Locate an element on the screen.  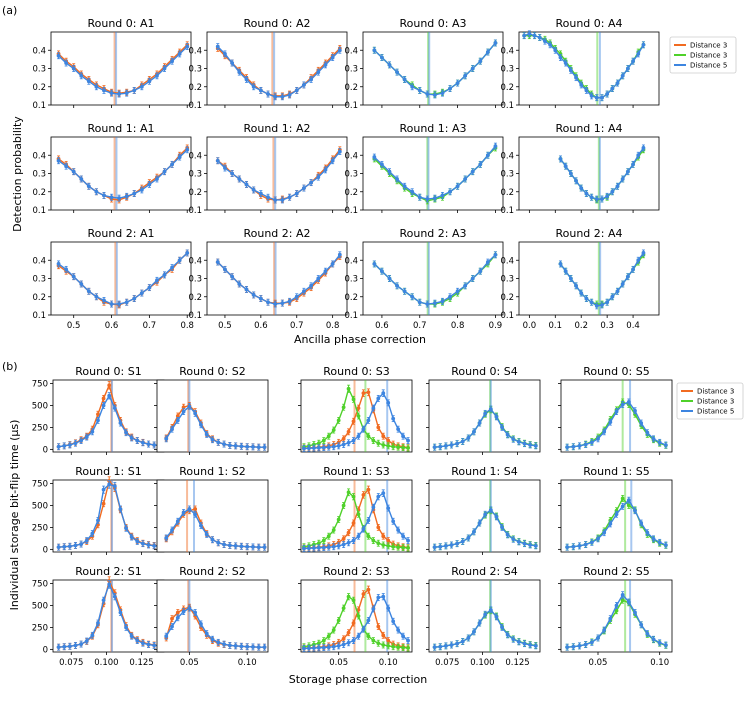
y-tick-label: 0.2 is located at coordinates (351, 298).